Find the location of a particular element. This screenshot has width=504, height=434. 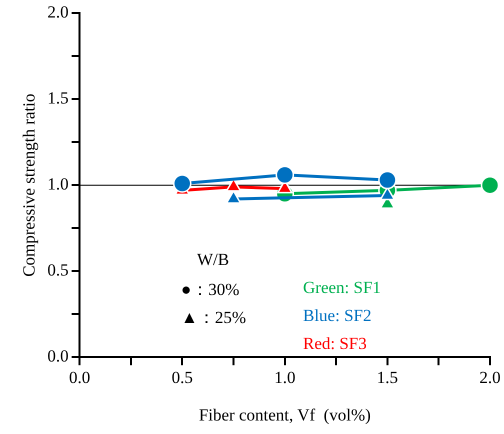

y-tick-label: 1.5 is located at coordinates (58, 98).